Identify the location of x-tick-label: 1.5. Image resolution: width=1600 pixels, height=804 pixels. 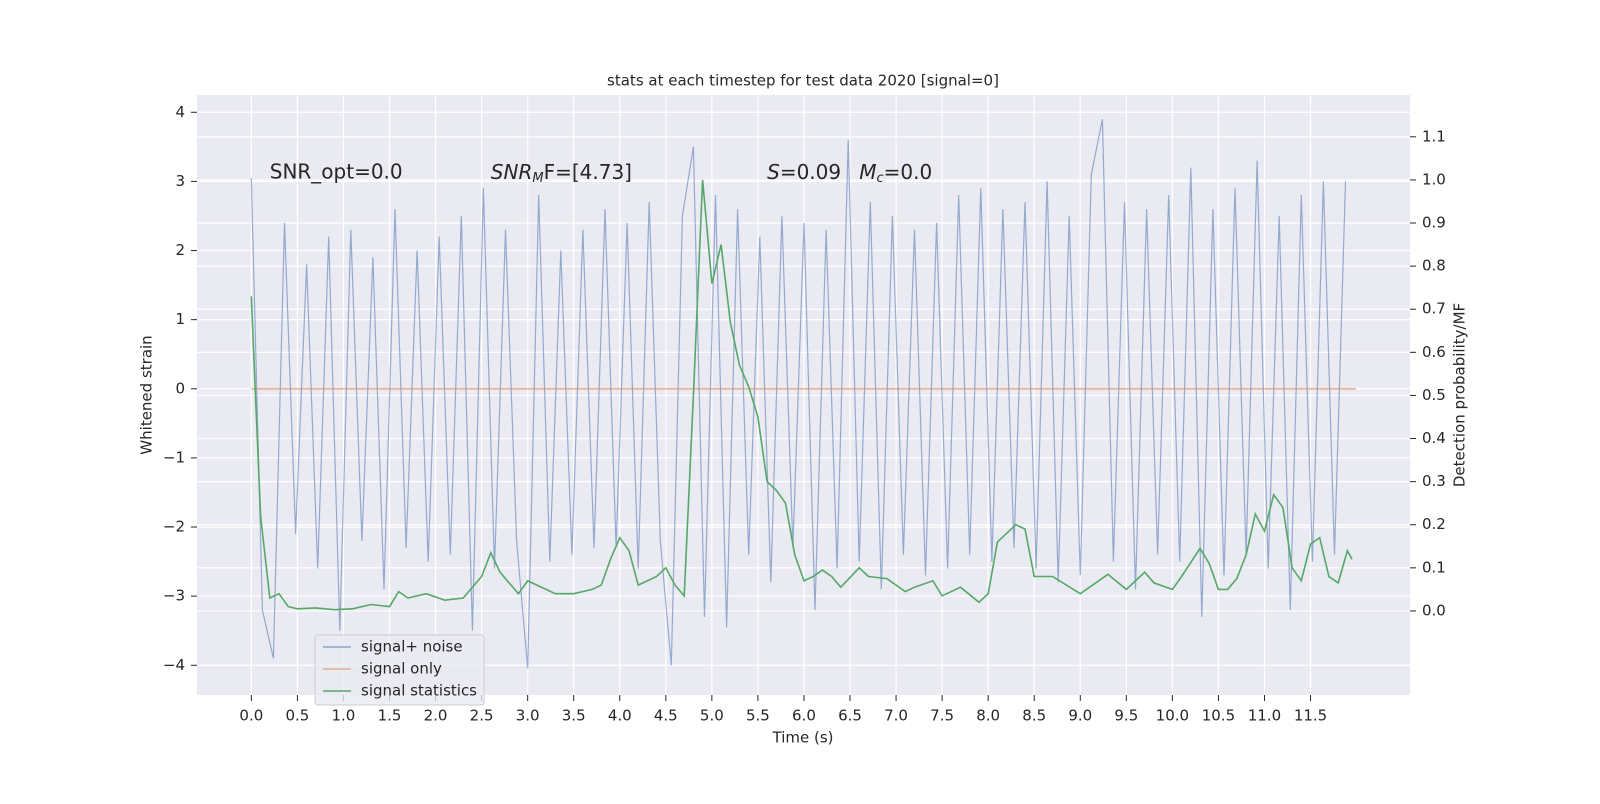
(390, 716).